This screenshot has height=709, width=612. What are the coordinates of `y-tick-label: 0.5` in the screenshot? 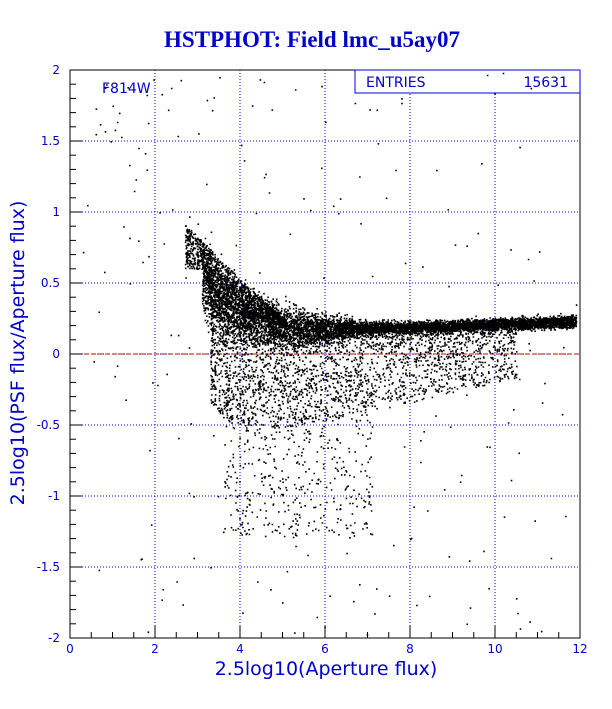 It's located at (50, 283).